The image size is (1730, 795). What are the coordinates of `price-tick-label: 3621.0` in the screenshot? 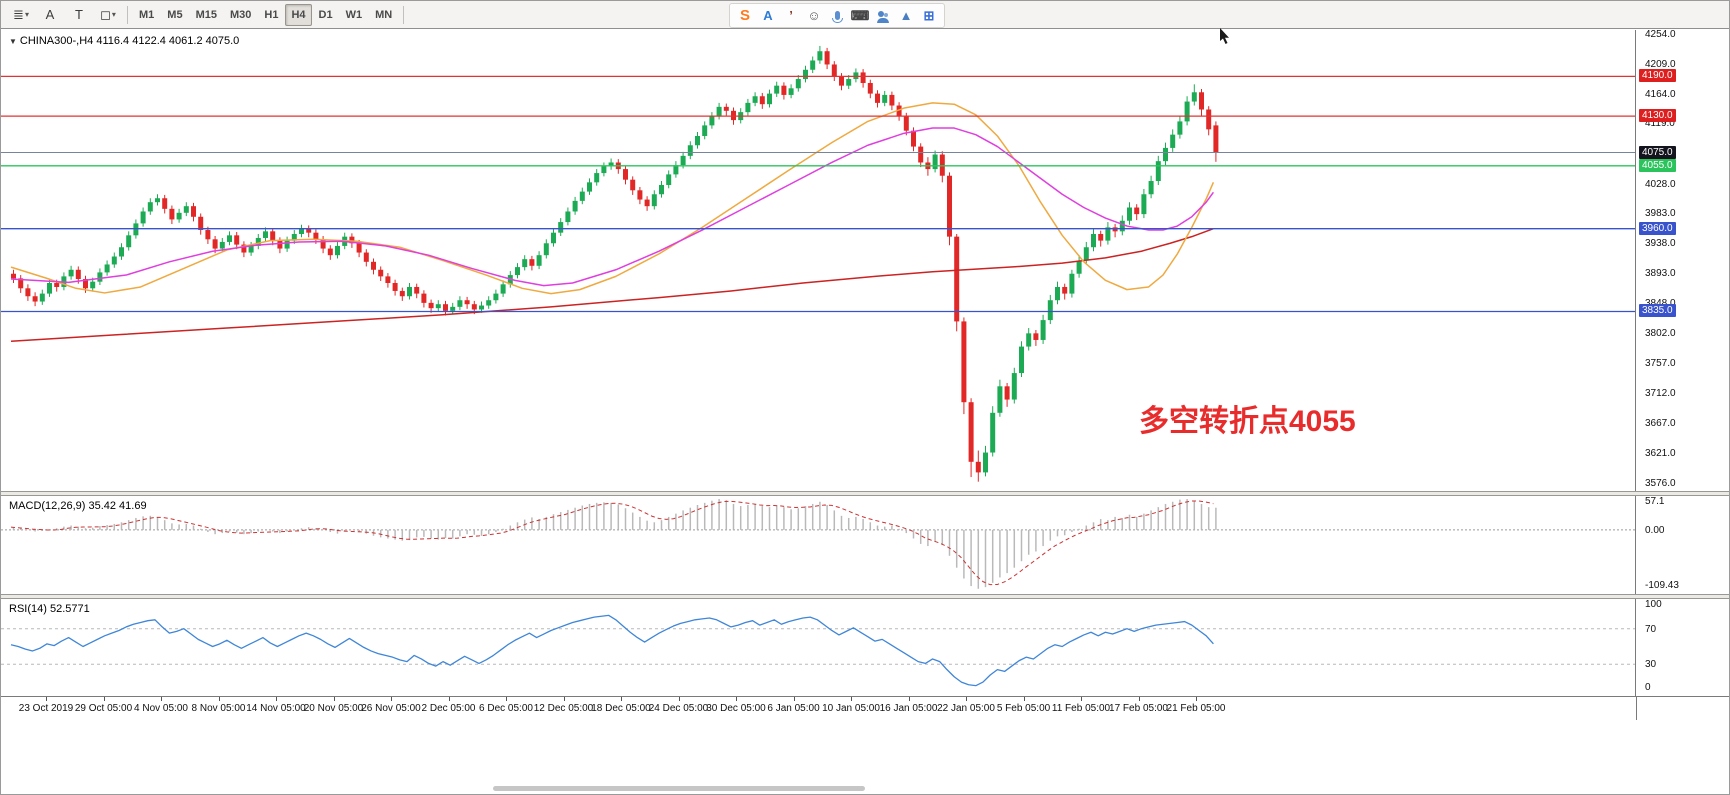 It's located at (1660, 454).